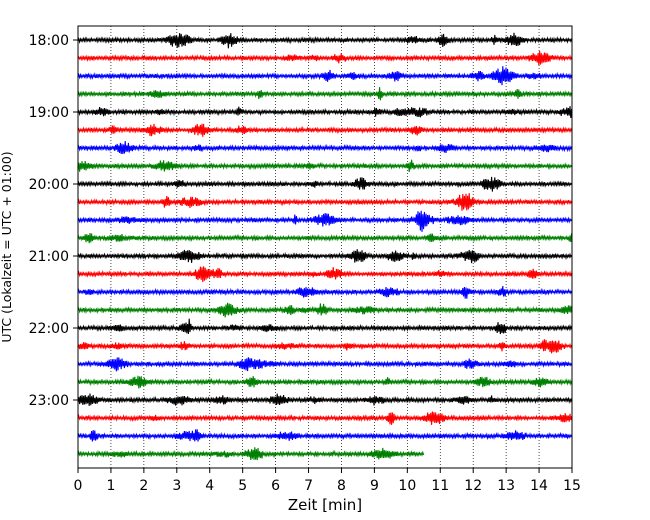 The image size is (650, 520). What do you see at coordinates (308, 486) in the screenshot?
I see `x-tick-label: 7` at bounding box center [308, 486].